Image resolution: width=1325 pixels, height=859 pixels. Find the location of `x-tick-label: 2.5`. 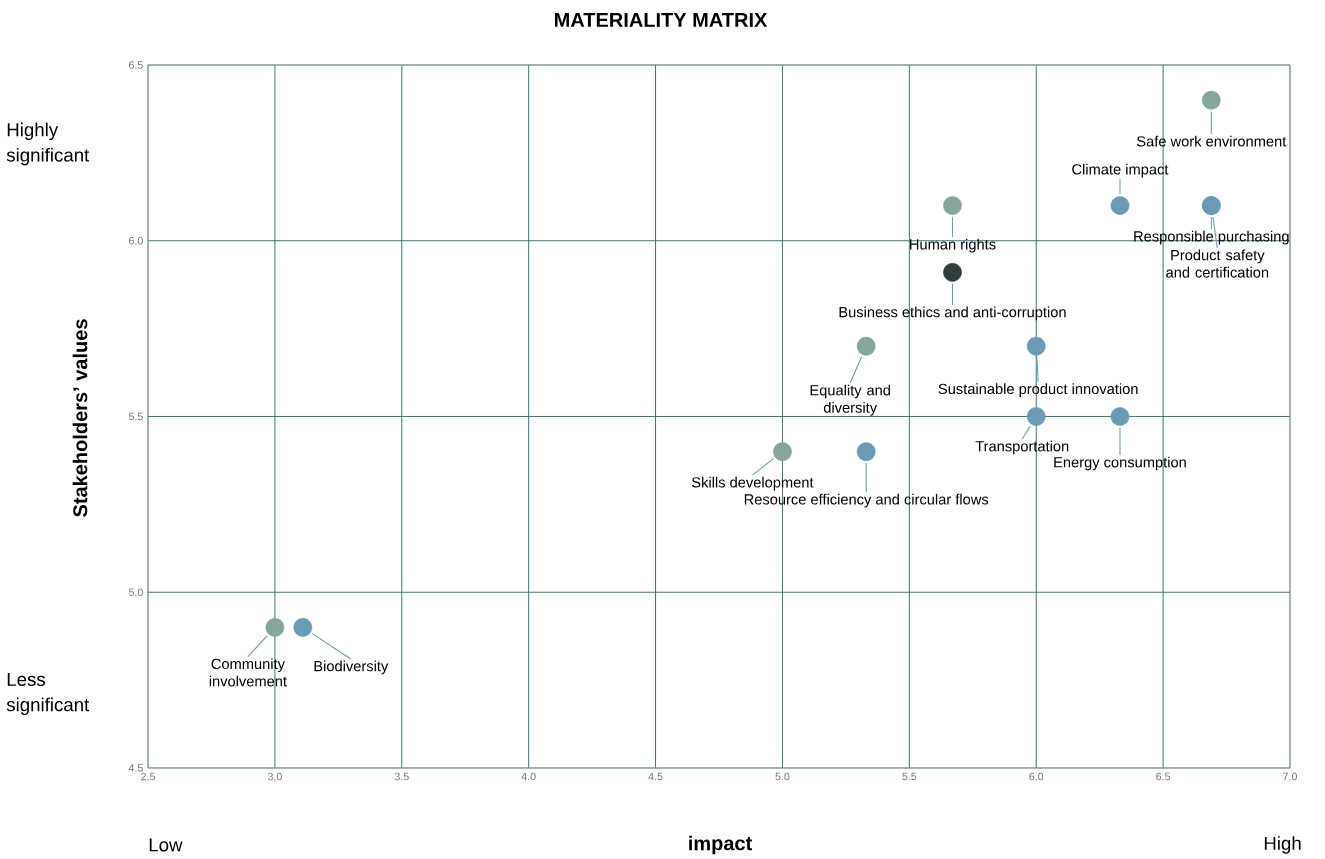

x-tick-label: 2.5 is located at coordinates (148, 776).